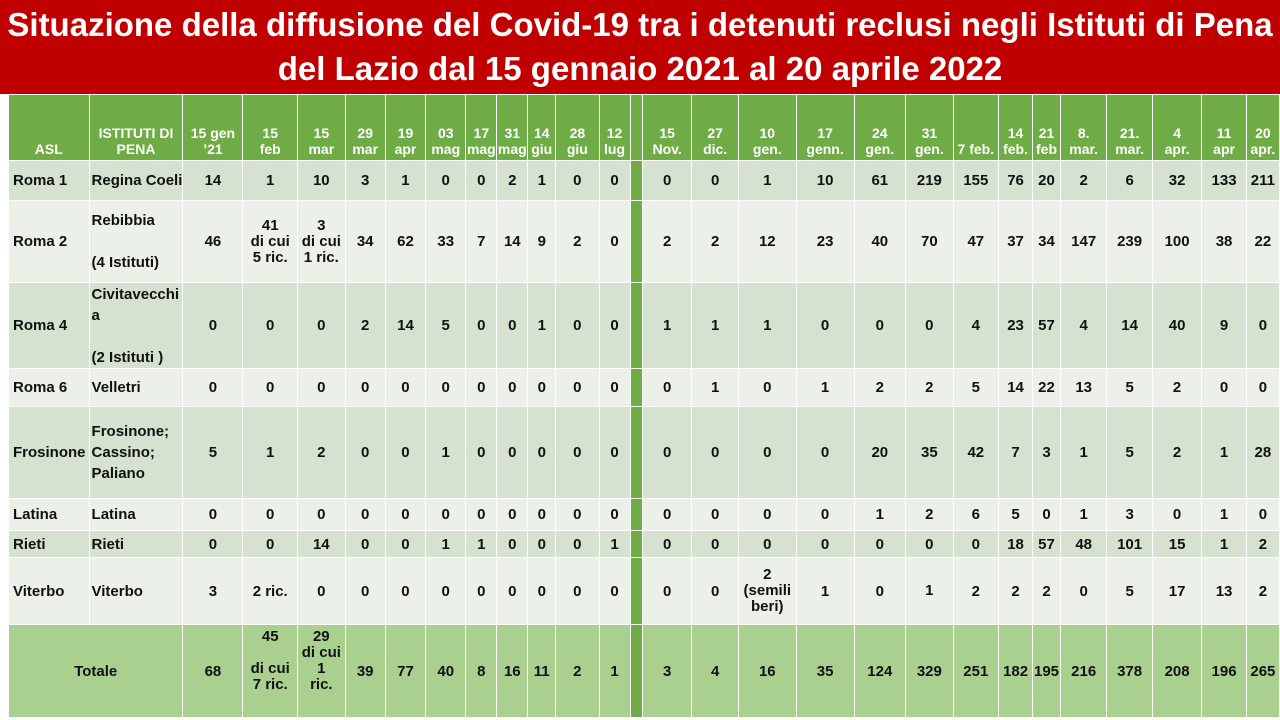  What do you see at coordinates (1084, 671) in the screenshot?
I see `cell-line: 216` at bounding box center [1084, 671].